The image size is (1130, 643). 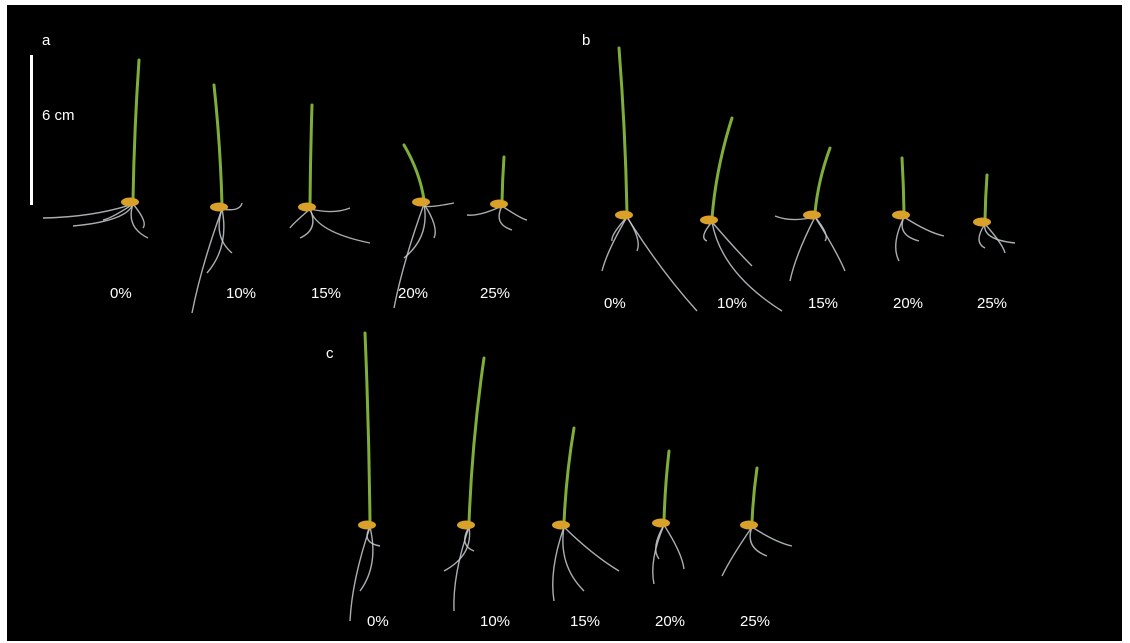 I want to click on panel-c-label-0: 0%, so click(x=378, y=621).